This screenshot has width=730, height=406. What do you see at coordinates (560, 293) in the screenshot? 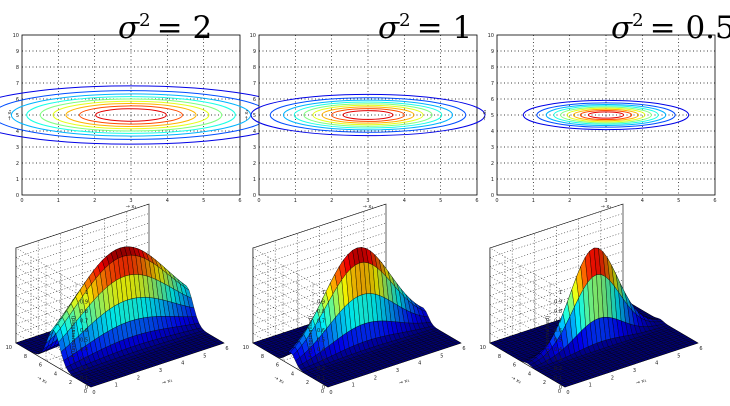
I see `z-tick-label: 1` at bounding box center [560, 293].